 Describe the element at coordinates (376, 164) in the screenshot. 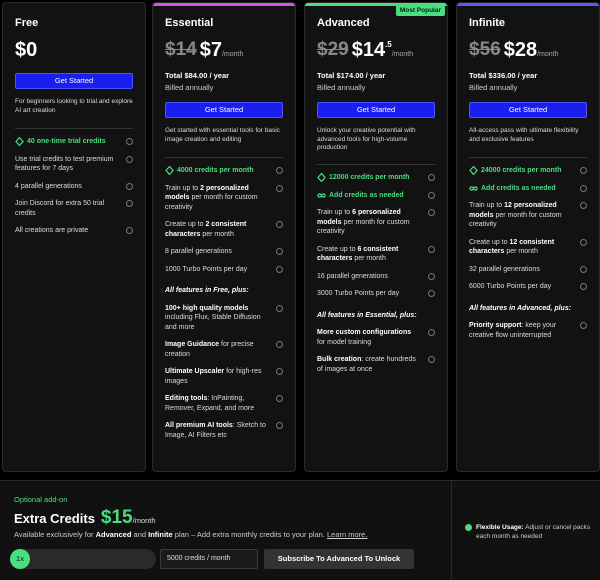

I see `divider` at that location.